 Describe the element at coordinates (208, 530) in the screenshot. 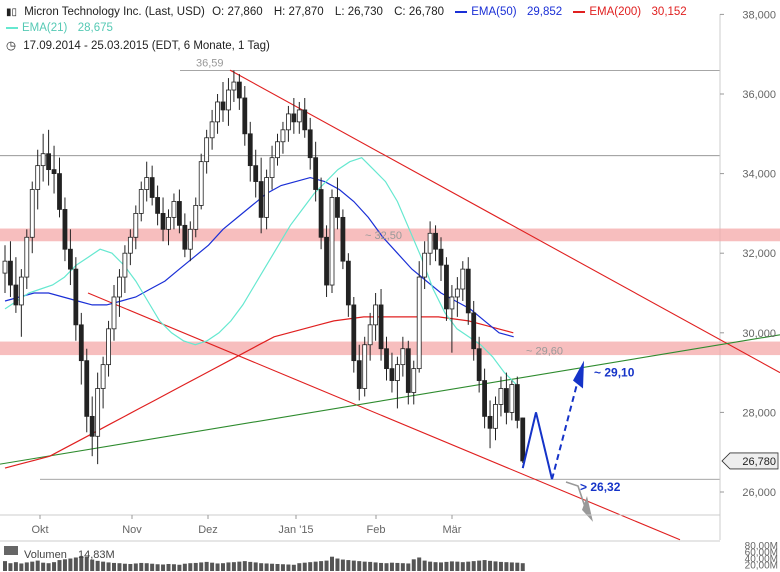

I see `x-tick-label: Dez` at that location.